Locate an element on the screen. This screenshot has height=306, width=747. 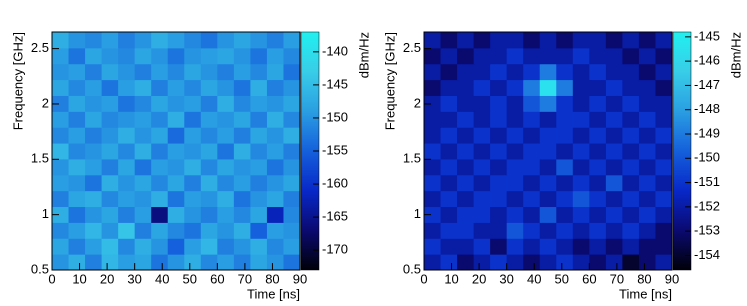
x-axis-label: Time [ns] is located at coordinates (273, 293).